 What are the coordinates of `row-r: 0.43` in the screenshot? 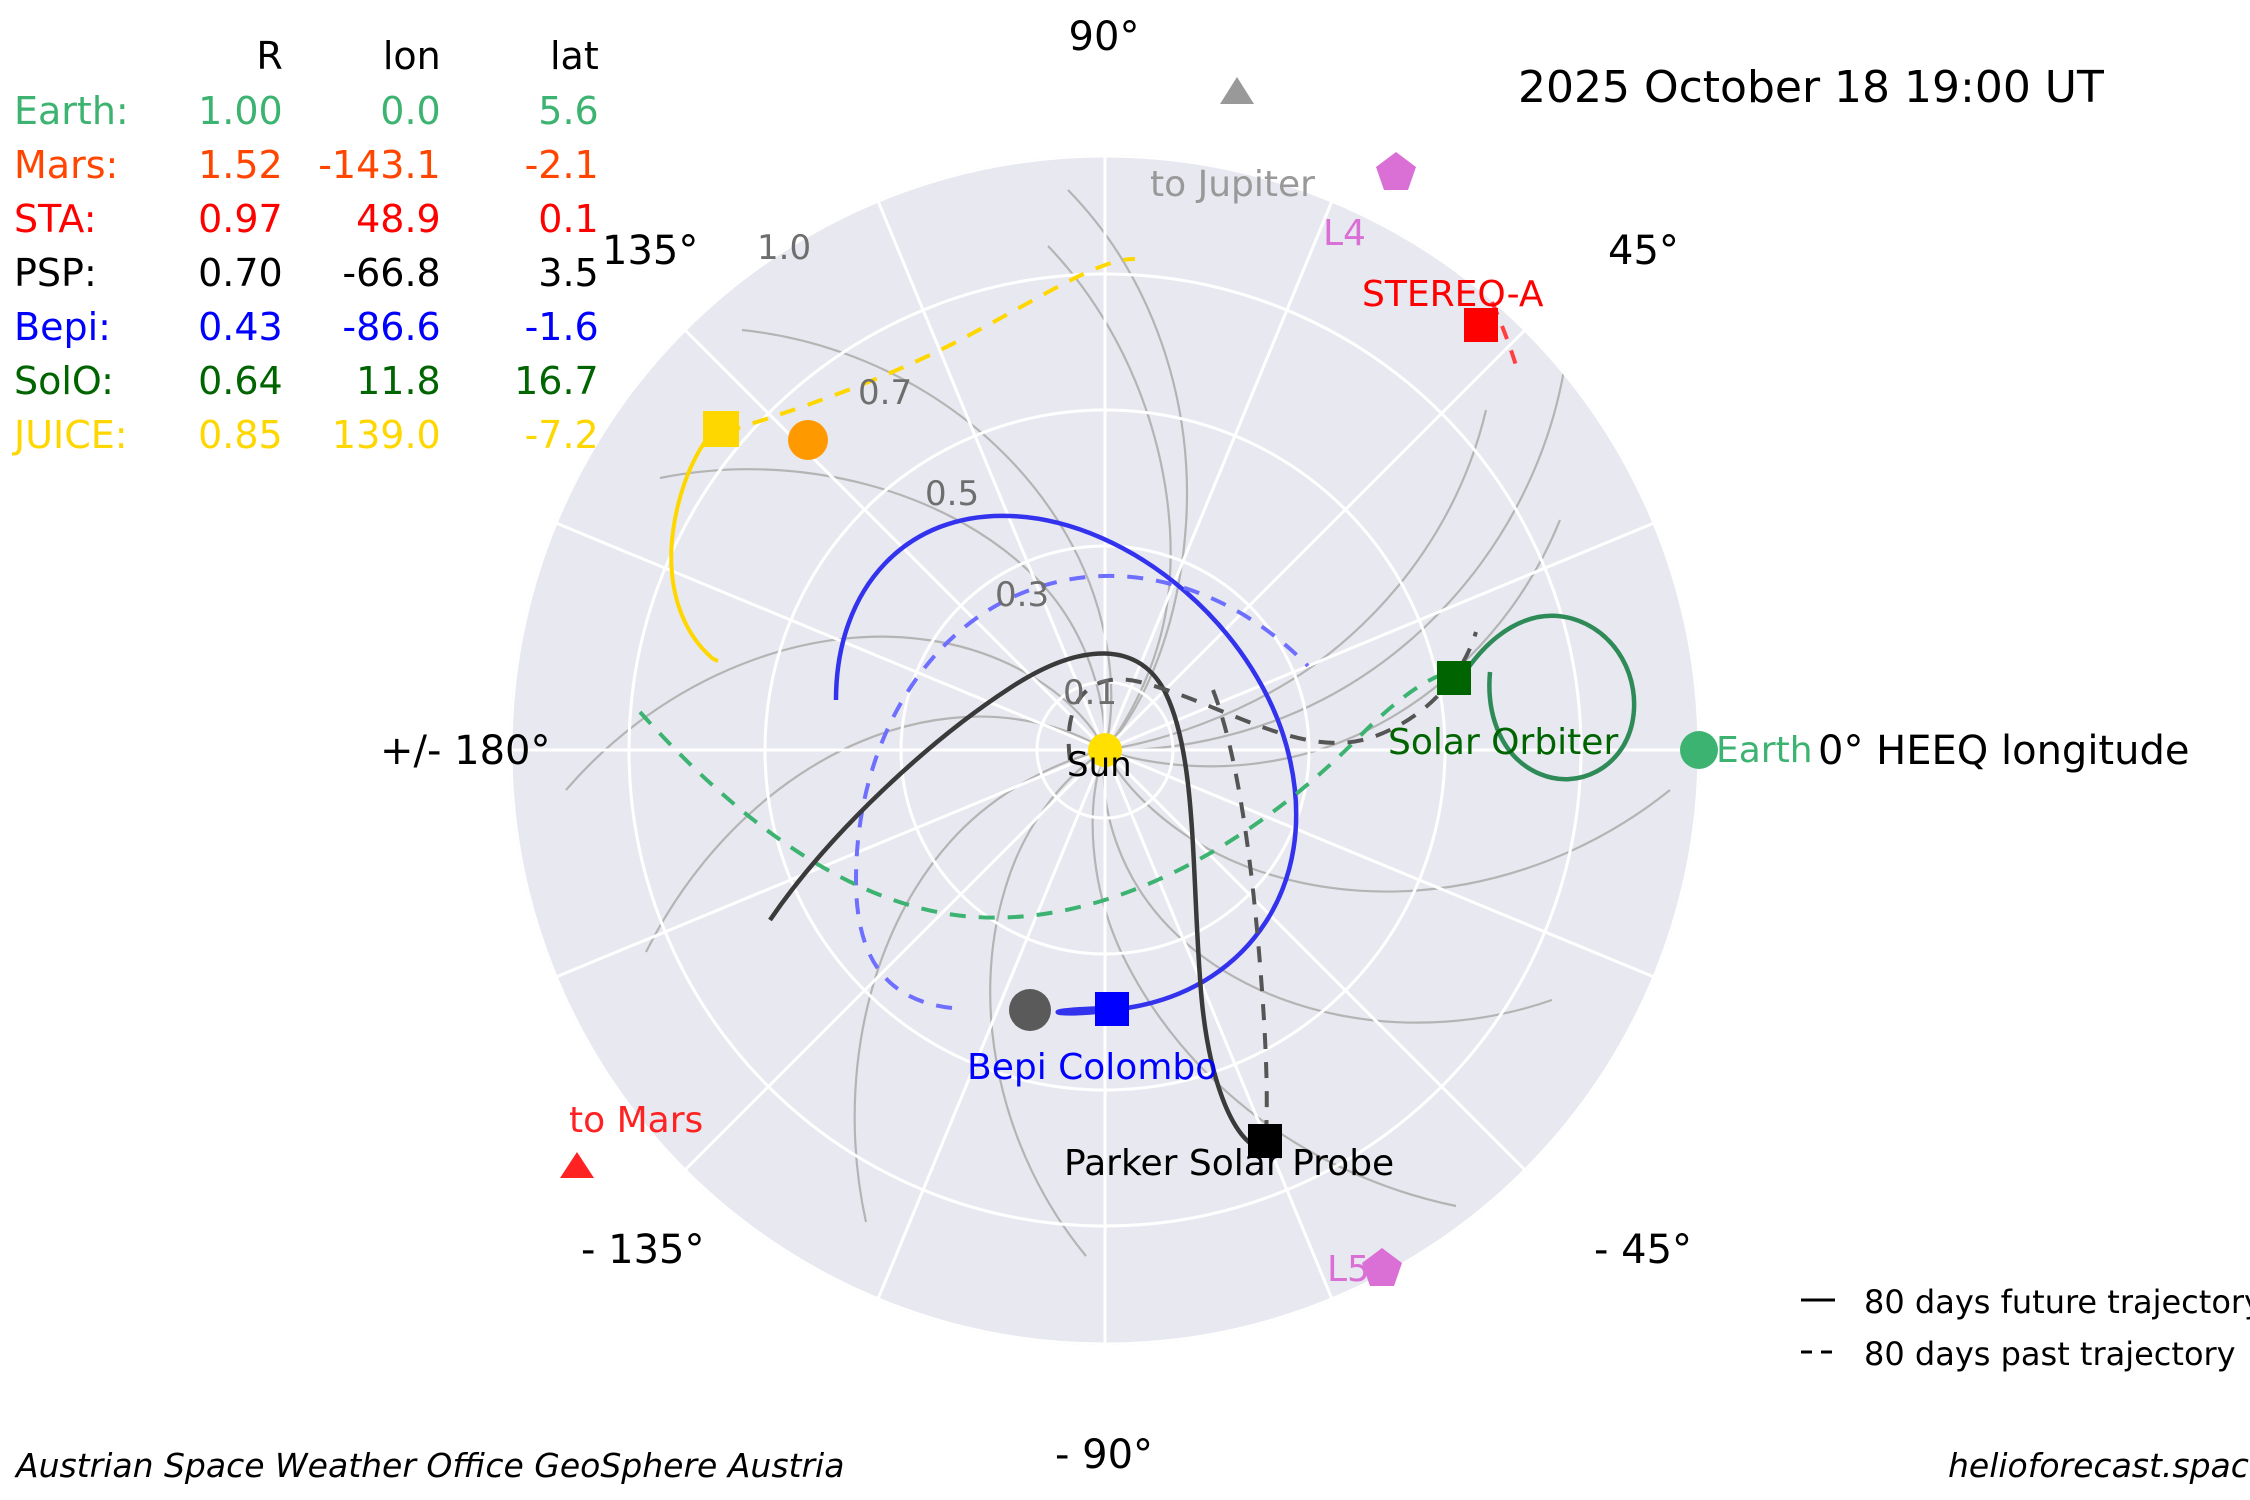 It's located at (240, 327).